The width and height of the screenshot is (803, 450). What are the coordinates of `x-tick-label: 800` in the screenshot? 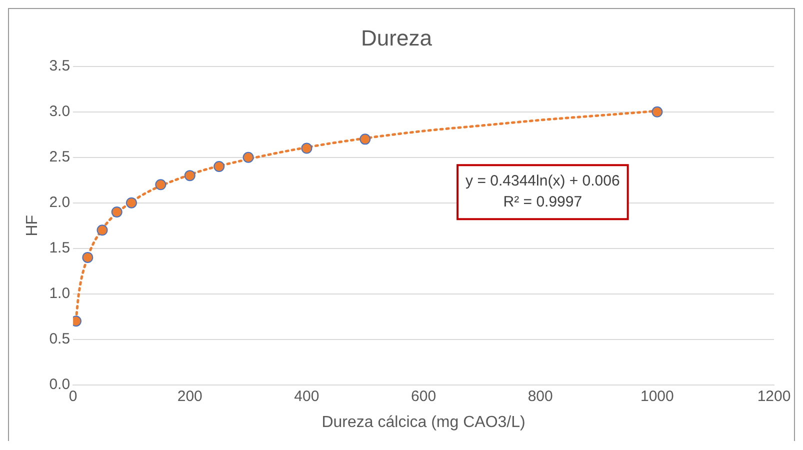 It's located at (540, 396).